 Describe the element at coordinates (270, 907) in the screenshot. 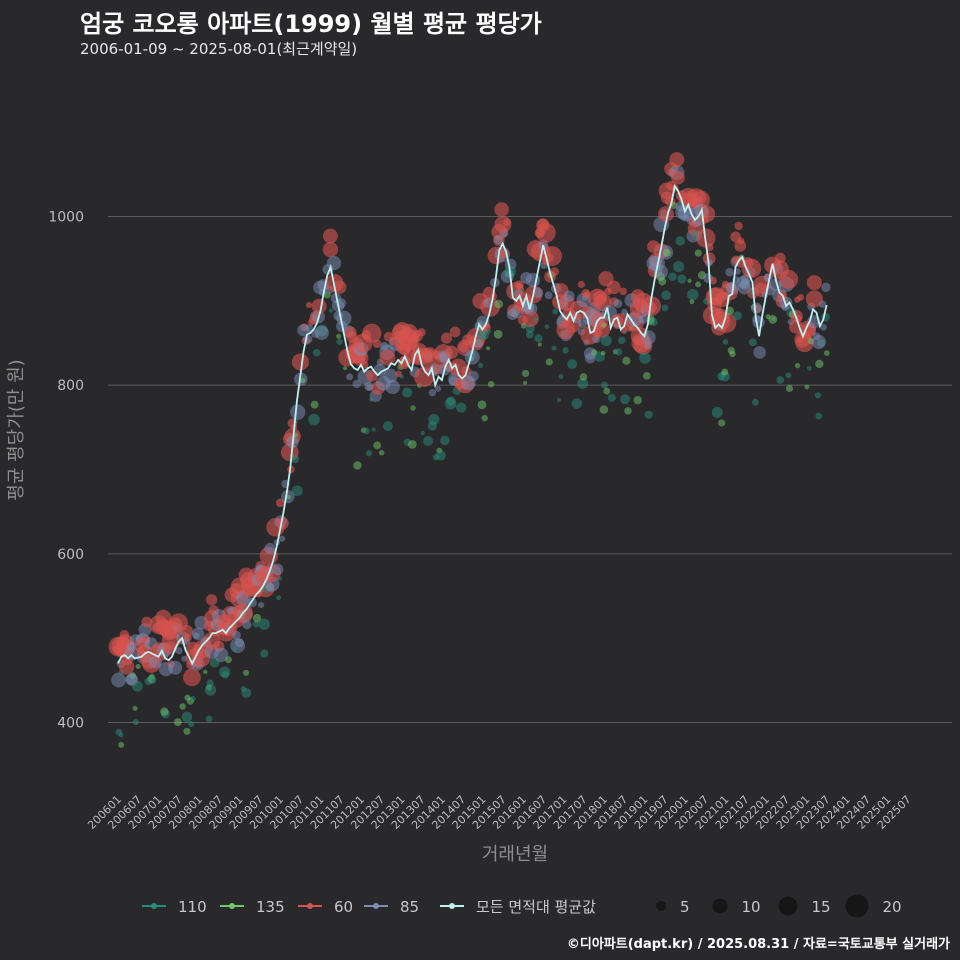

I see `legend-label: 135` at that location.